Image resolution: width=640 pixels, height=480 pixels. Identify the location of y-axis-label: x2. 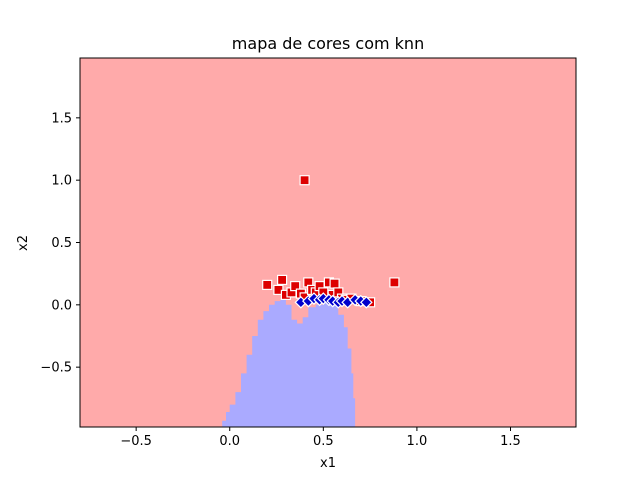
(23, 243).